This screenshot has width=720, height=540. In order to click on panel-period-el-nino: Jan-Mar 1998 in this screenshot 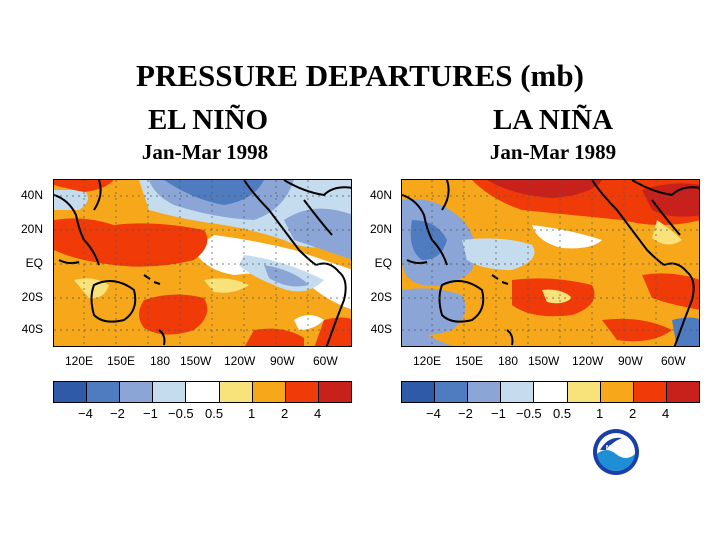, I will do `click(205, 152)`.